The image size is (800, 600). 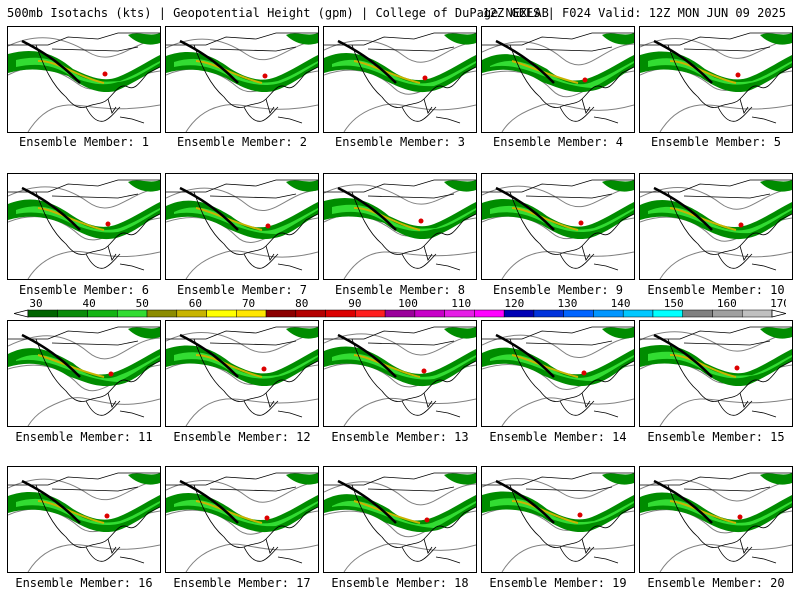 I want to click on ensemble-member-label: Ensemble Member: 14, so click(x=558, y=437).